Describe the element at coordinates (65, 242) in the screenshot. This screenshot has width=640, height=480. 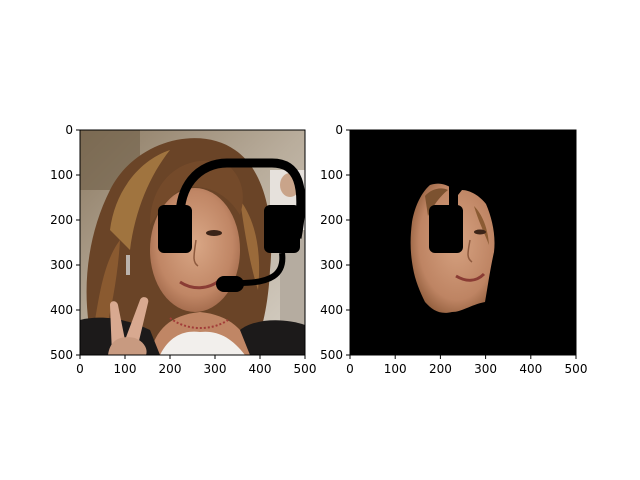
I see `y-axis-left: 0 100 200 300 400 500` at that location.